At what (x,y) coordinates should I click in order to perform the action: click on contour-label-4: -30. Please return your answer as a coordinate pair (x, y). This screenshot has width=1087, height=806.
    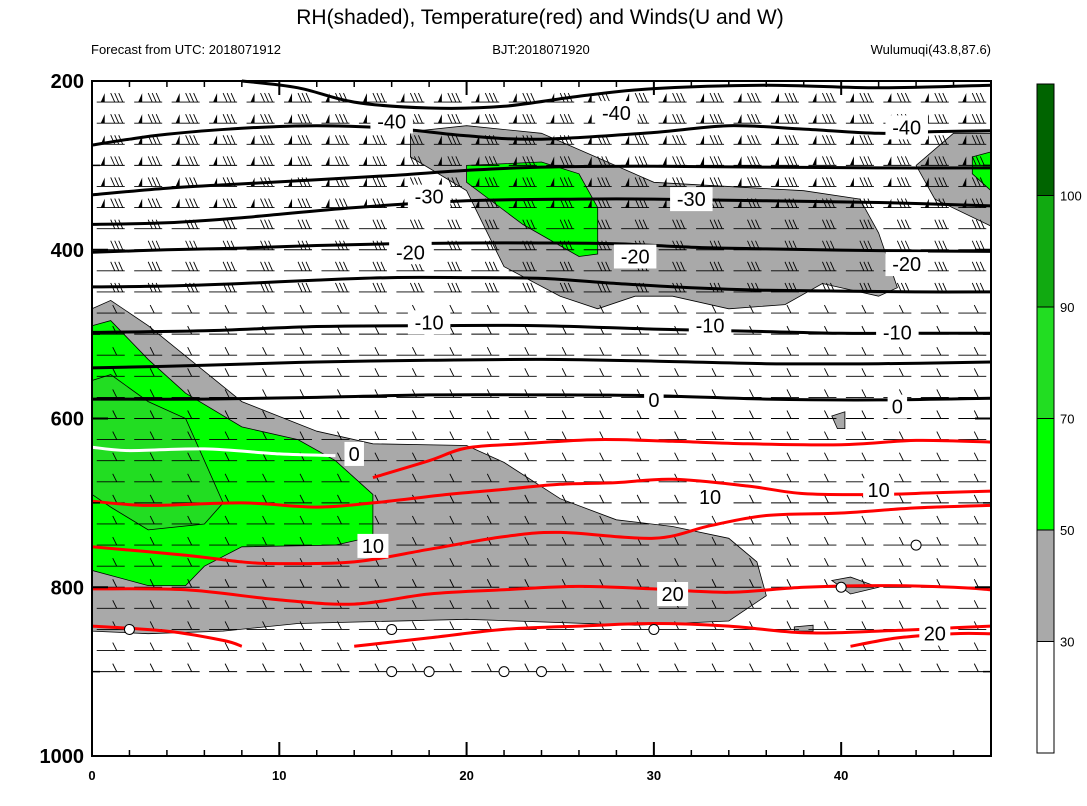
    Looking at the image, I should click on (691, 200).